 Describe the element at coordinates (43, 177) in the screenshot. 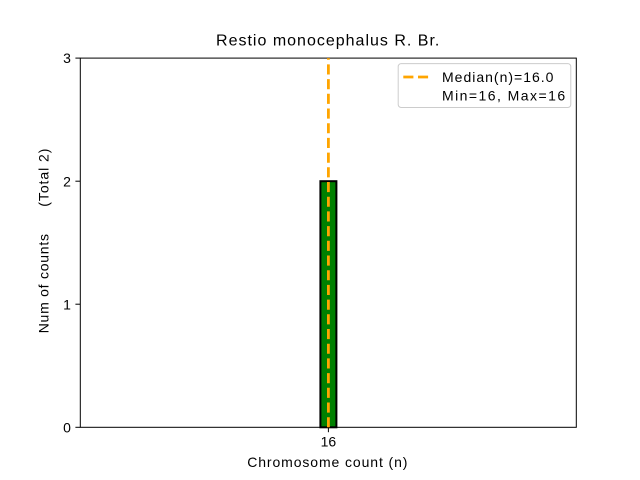

I see `svg-text: (Total 2)` at that location.